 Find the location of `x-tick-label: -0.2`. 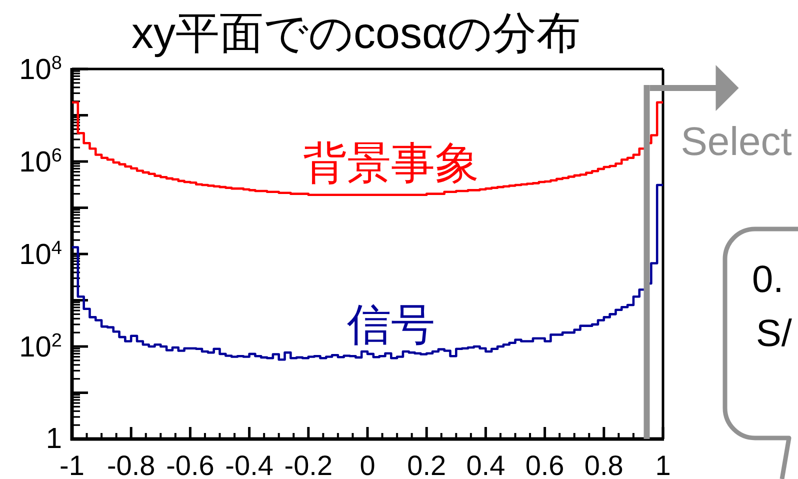

x-tick-label: -0.2 is located at coordinates (308, 464).